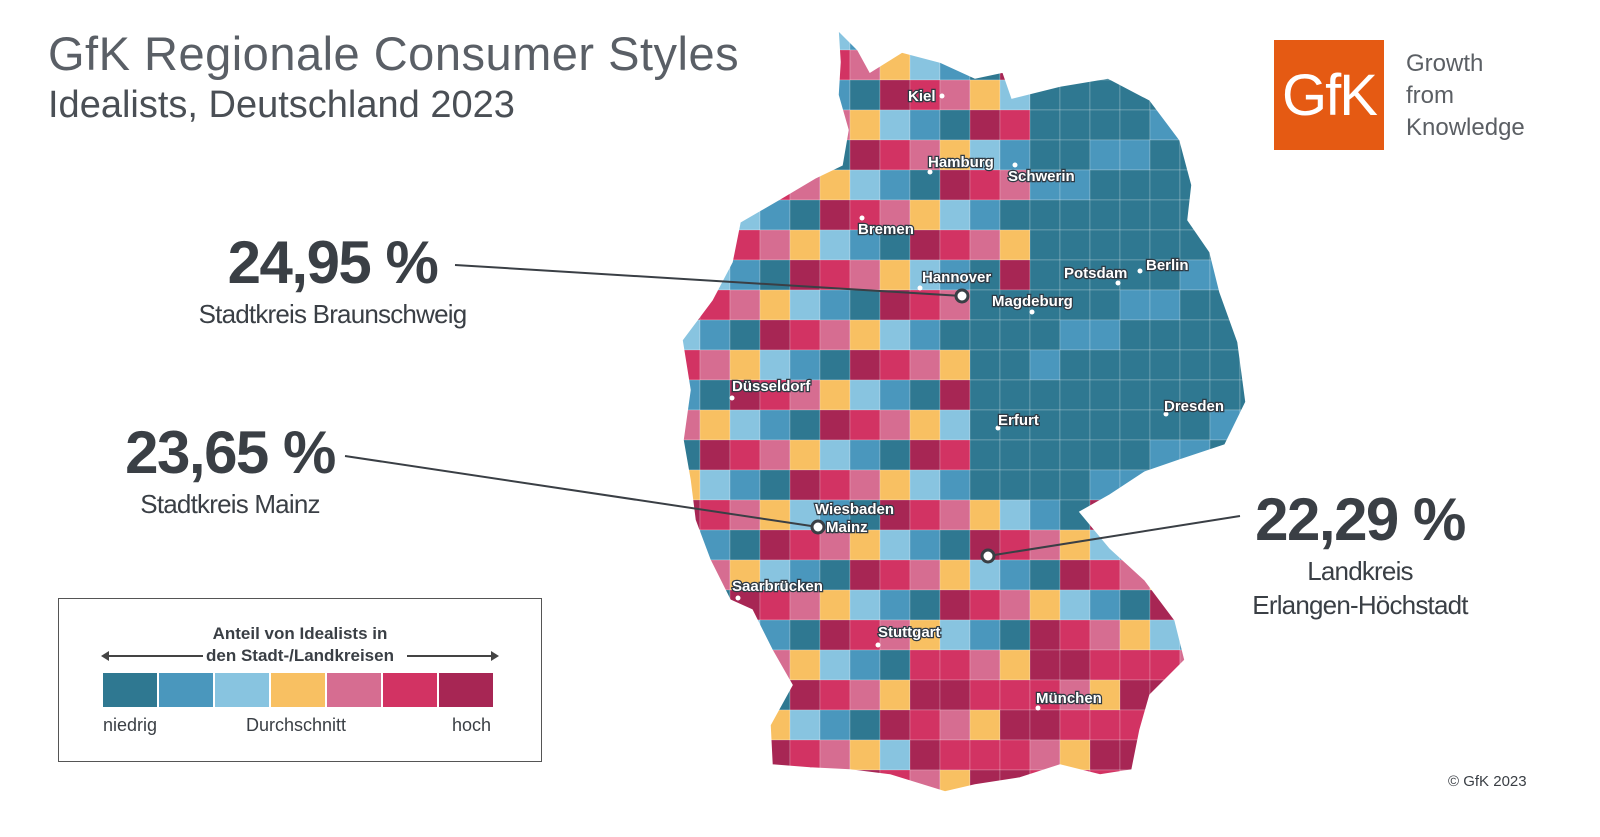 The image size is (1600, 837). What do you see at coordinates (1140, 271) in the screenshot?
I see `city-dot-berlin` at bounding box center [1140, 271].